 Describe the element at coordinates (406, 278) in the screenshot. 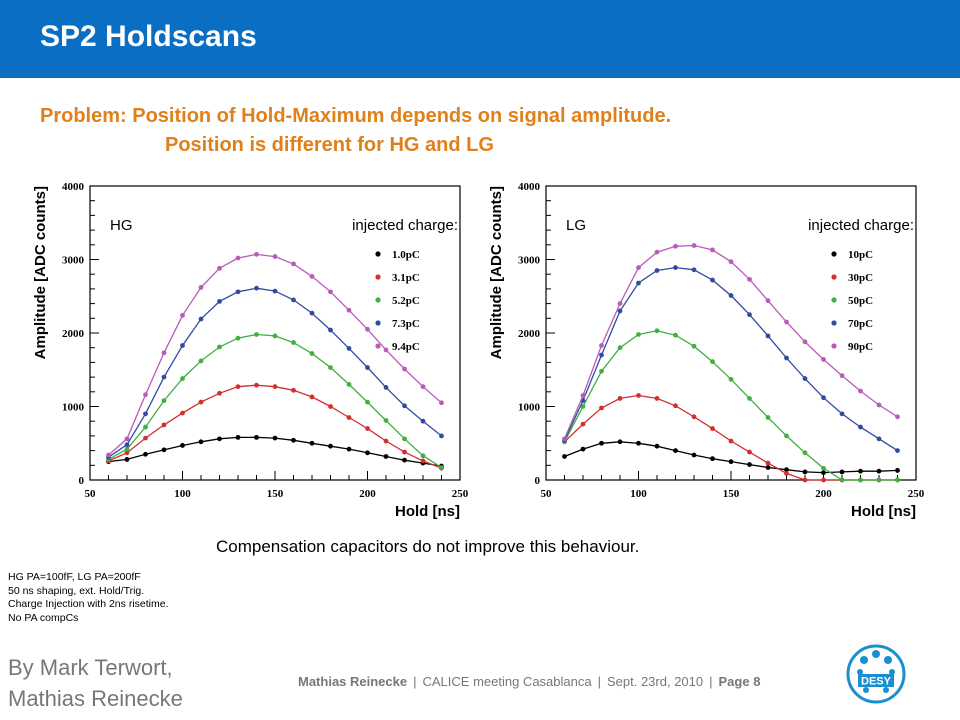

I see `legend-label: 3.1pC` at that location.